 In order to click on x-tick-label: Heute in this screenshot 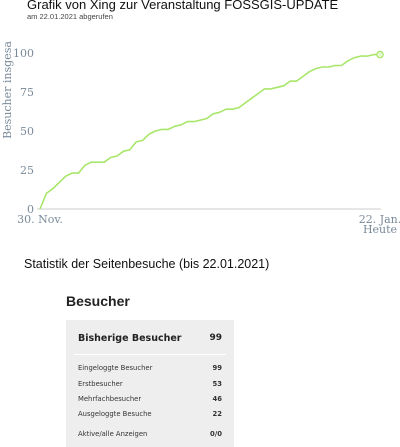, I will do `click(380, 229)`.